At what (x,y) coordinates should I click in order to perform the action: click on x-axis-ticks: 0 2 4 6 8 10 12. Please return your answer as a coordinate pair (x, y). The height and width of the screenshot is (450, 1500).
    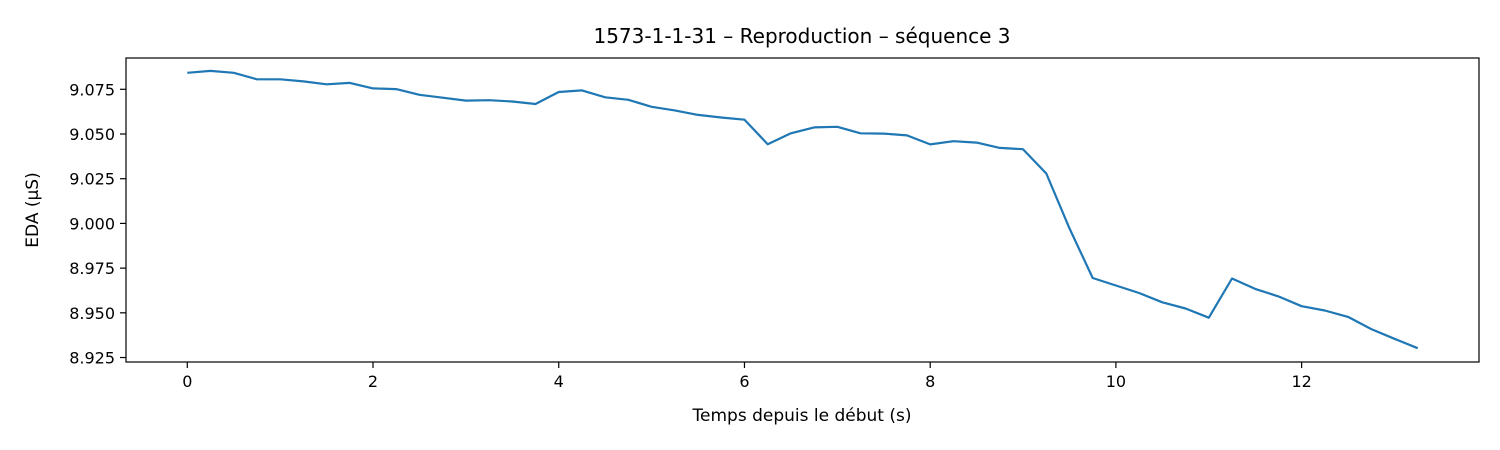
    Looking at the image, I should click on (747, 376).